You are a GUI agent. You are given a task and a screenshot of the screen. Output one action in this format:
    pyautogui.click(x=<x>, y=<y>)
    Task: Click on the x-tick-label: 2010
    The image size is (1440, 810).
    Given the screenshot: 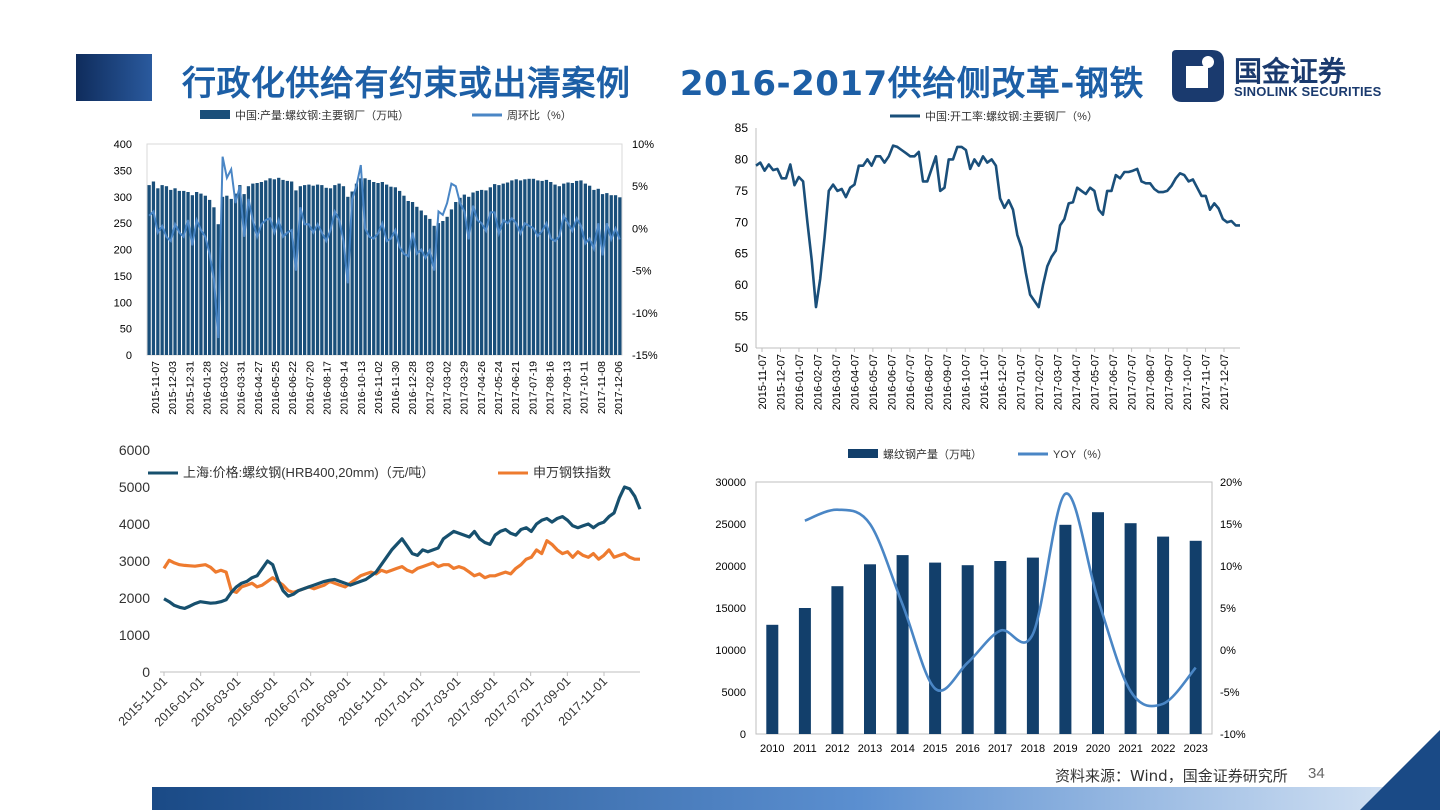 What is the action you would take?
    pyautogui.click(x=772, y=749)
    